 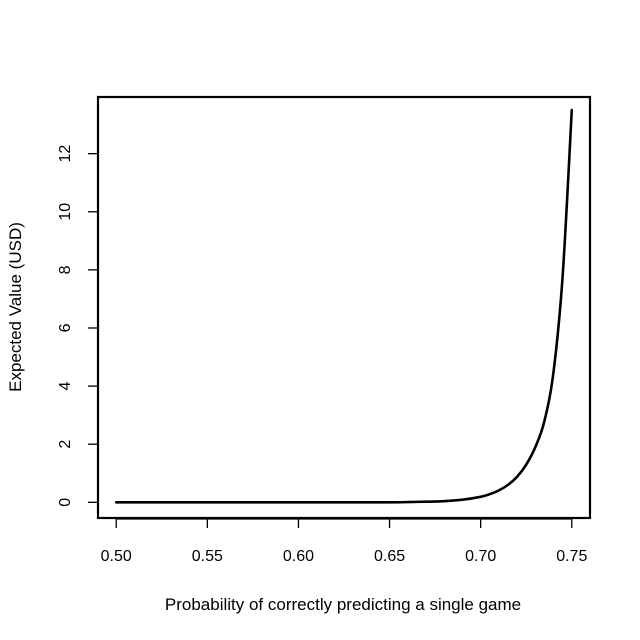 I want to click on y-tick-label: 4, so click(x=65, y=386).